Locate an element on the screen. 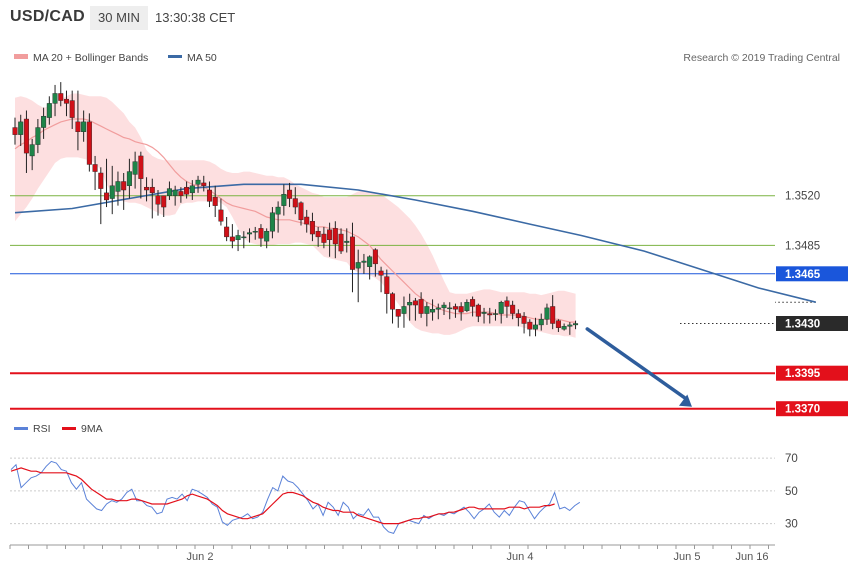 The width and height of the screenshot is (850, 576). level-label-box-last is located at coordinates (812, 323).